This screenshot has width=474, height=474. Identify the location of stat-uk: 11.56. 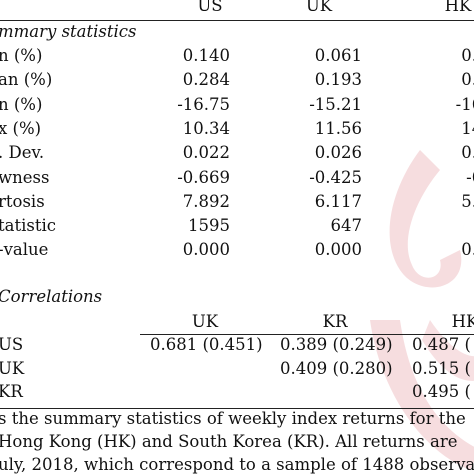
(338, 128).